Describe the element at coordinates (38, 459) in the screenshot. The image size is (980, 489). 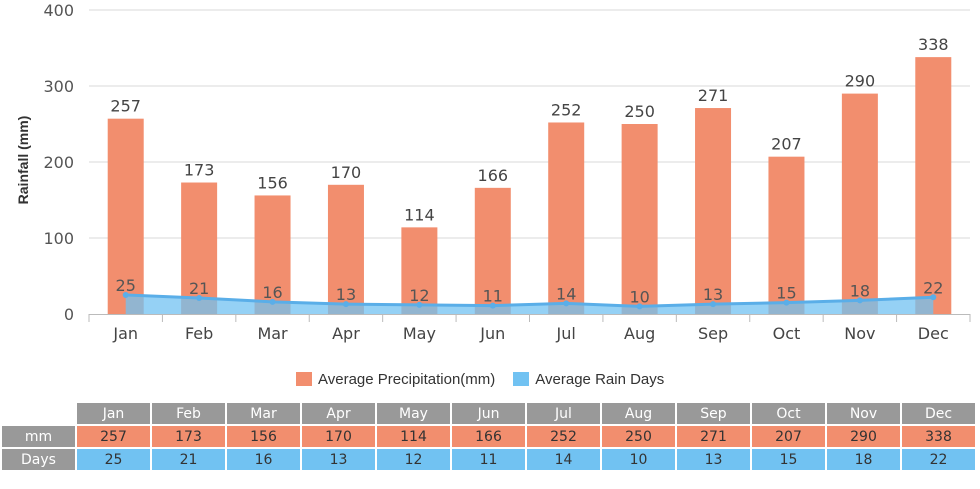
I see `table-row-label-days: Days` at that location.